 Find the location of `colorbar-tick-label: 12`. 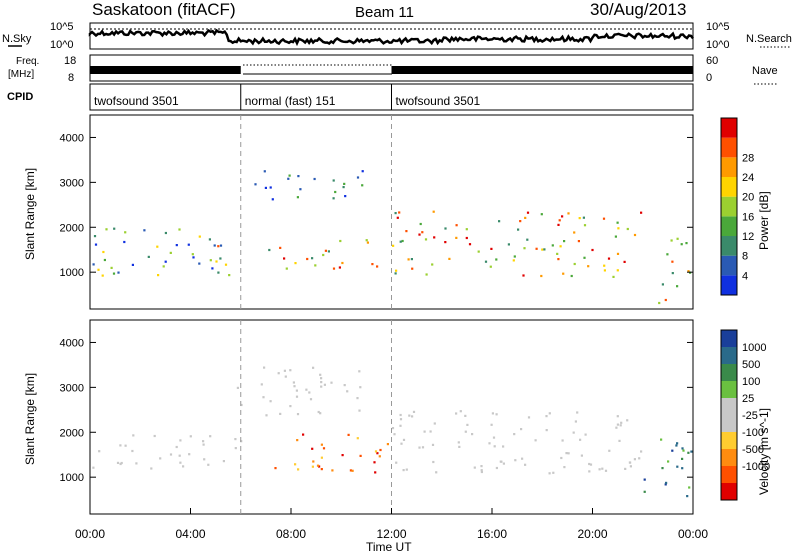

colorbar-tick-label: 12 is located at coordinates (748, 237).